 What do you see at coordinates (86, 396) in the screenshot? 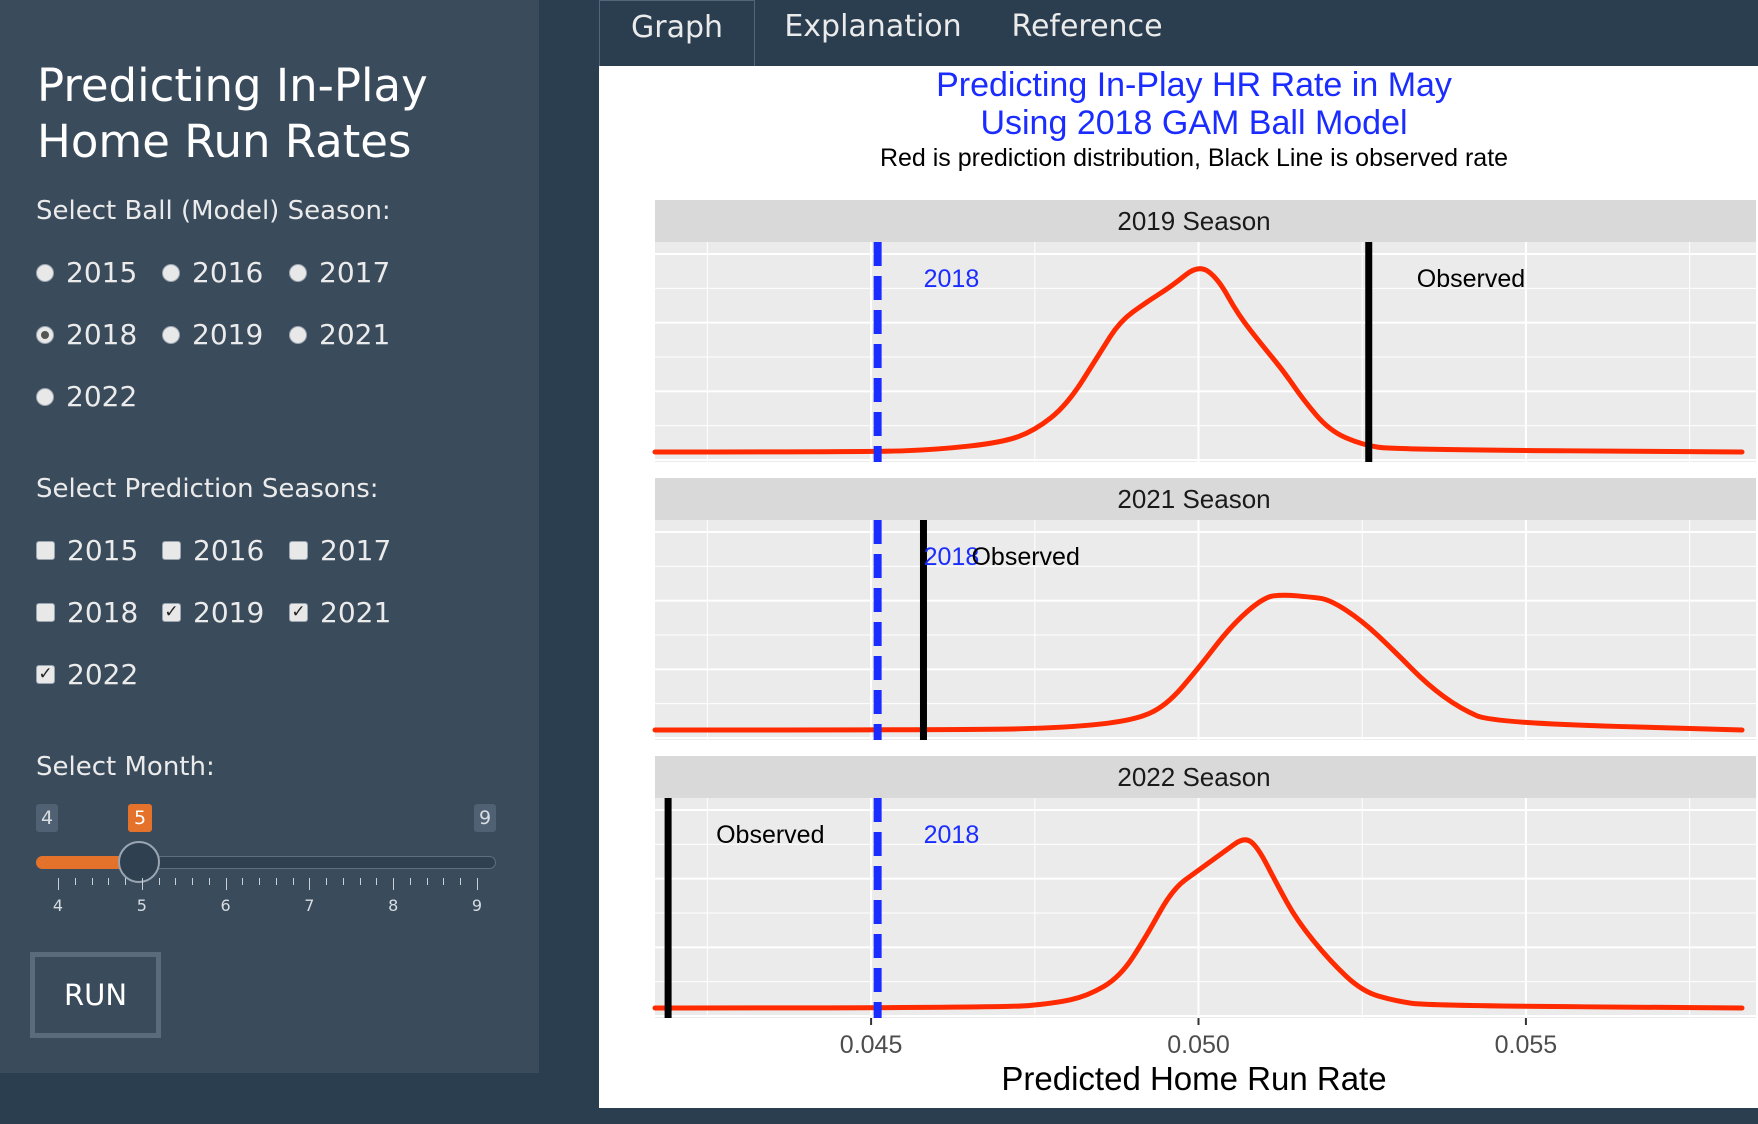
I see `ball-radio-2022: 2022` at bounding box center [86, 396].